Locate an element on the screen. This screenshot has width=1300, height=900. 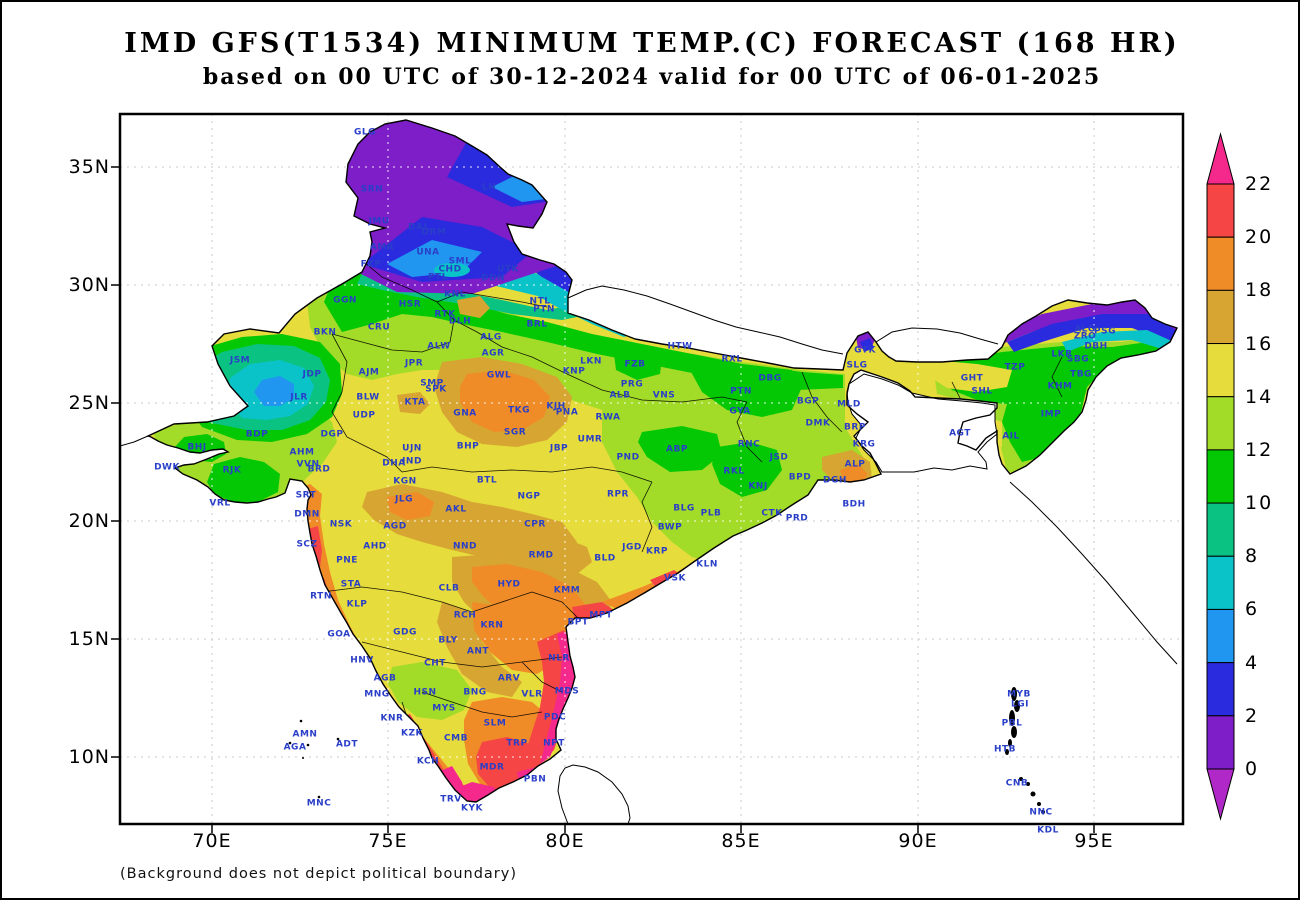
station-label: HSN is located at coordinates (425, 692).